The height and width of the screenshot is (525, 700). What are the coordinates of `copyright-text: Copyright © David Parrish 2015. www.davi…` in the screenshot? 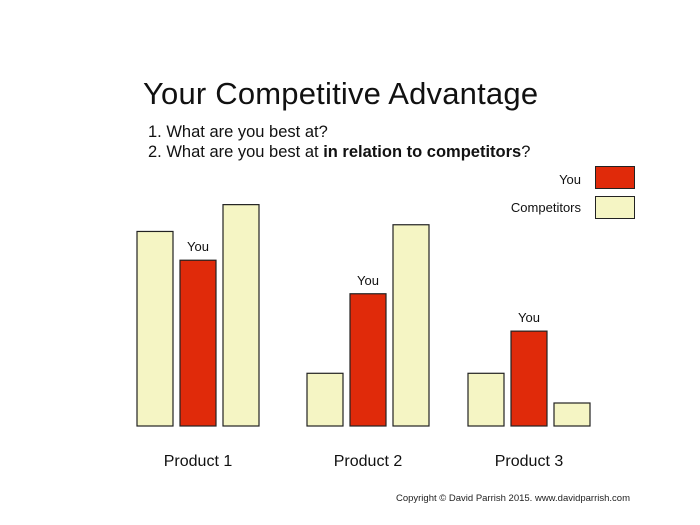 It's located at (512, 498).